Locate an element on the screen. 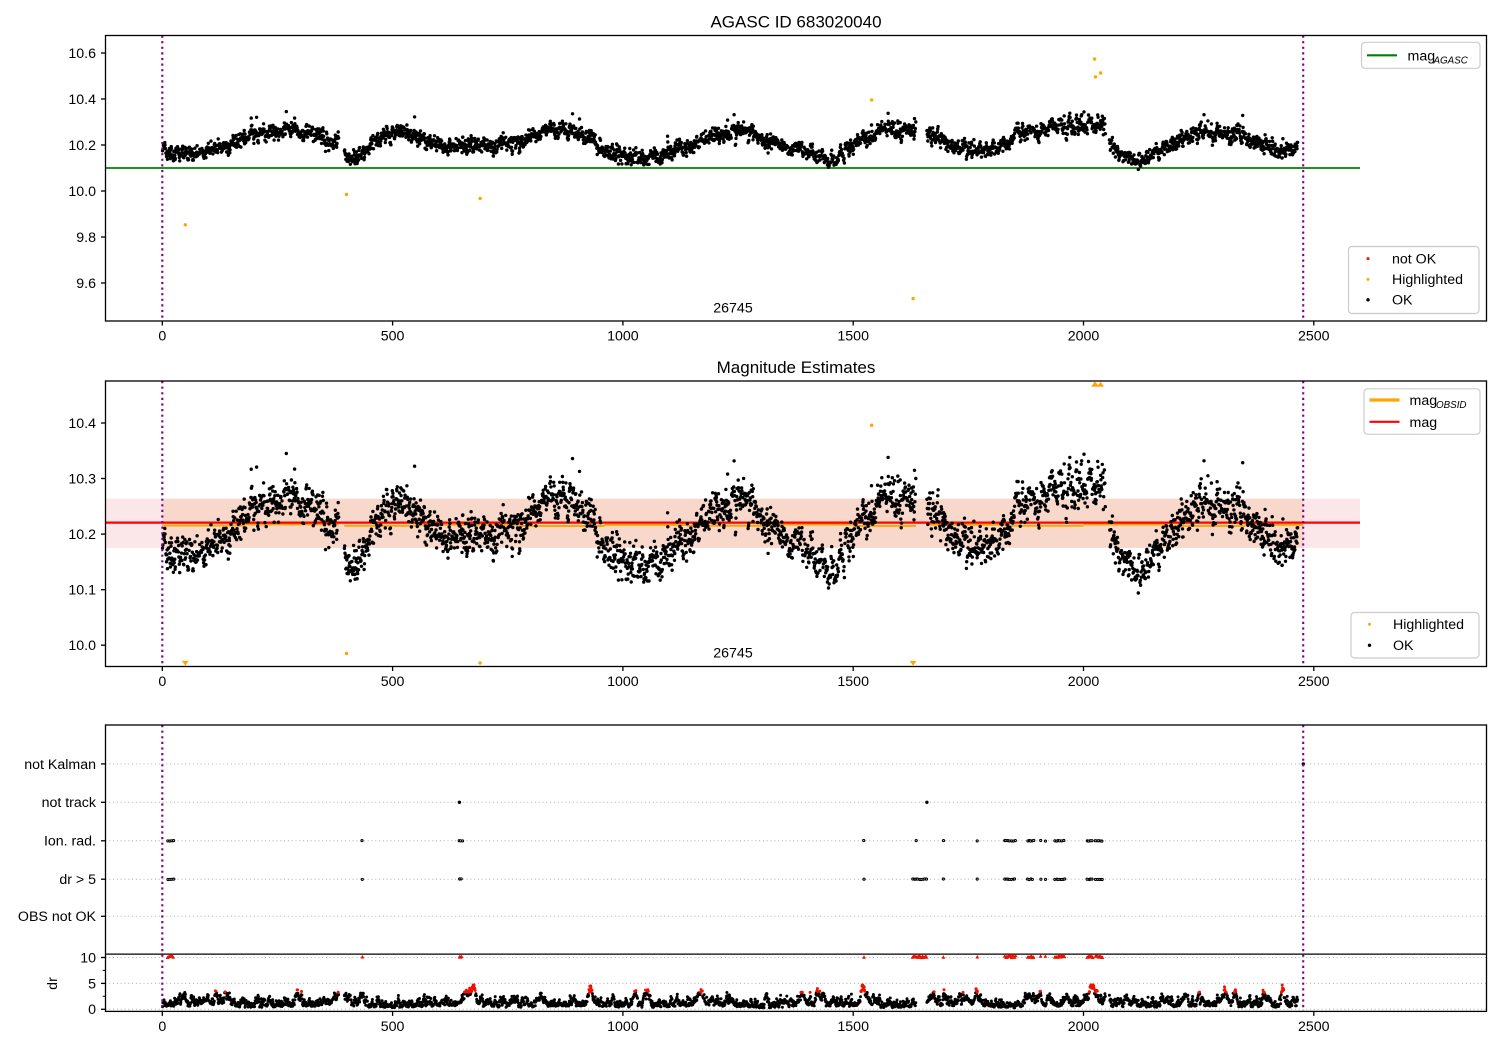 The height and width of the screenshot is (1055, 1500). svg-text: 10.6 is located at coordinates (82, 54).